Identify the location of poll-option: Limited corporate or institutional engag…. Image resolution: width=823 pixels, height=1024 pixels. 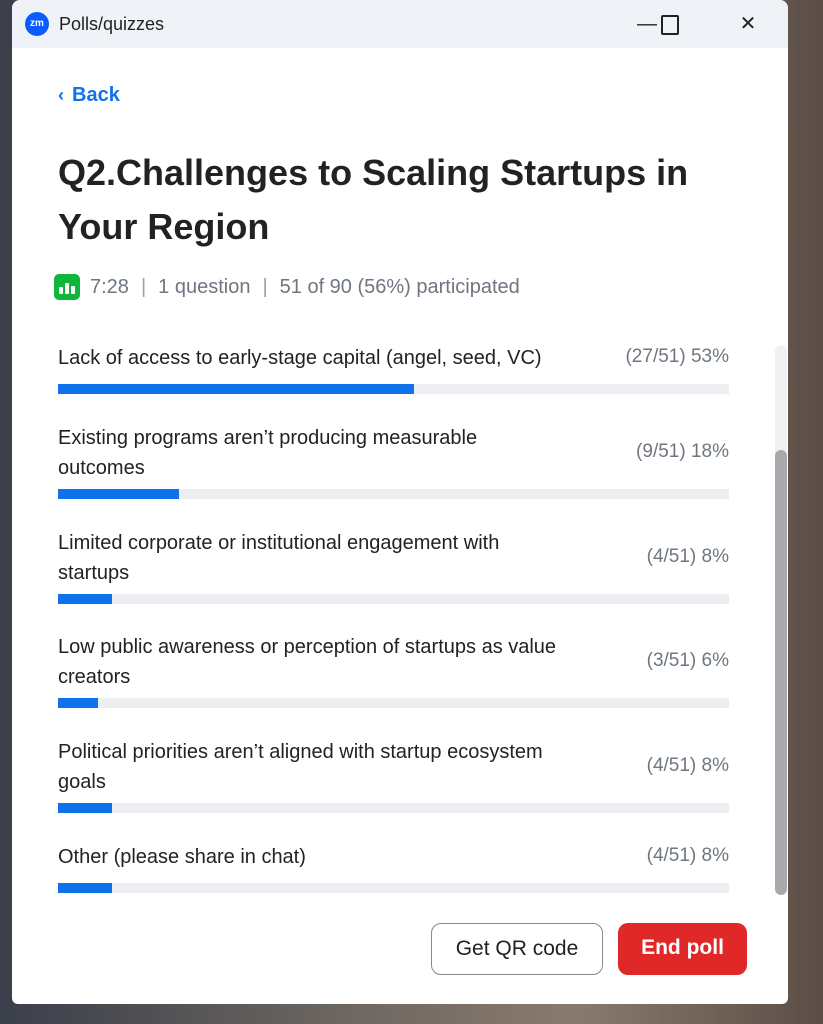
(393, 566).